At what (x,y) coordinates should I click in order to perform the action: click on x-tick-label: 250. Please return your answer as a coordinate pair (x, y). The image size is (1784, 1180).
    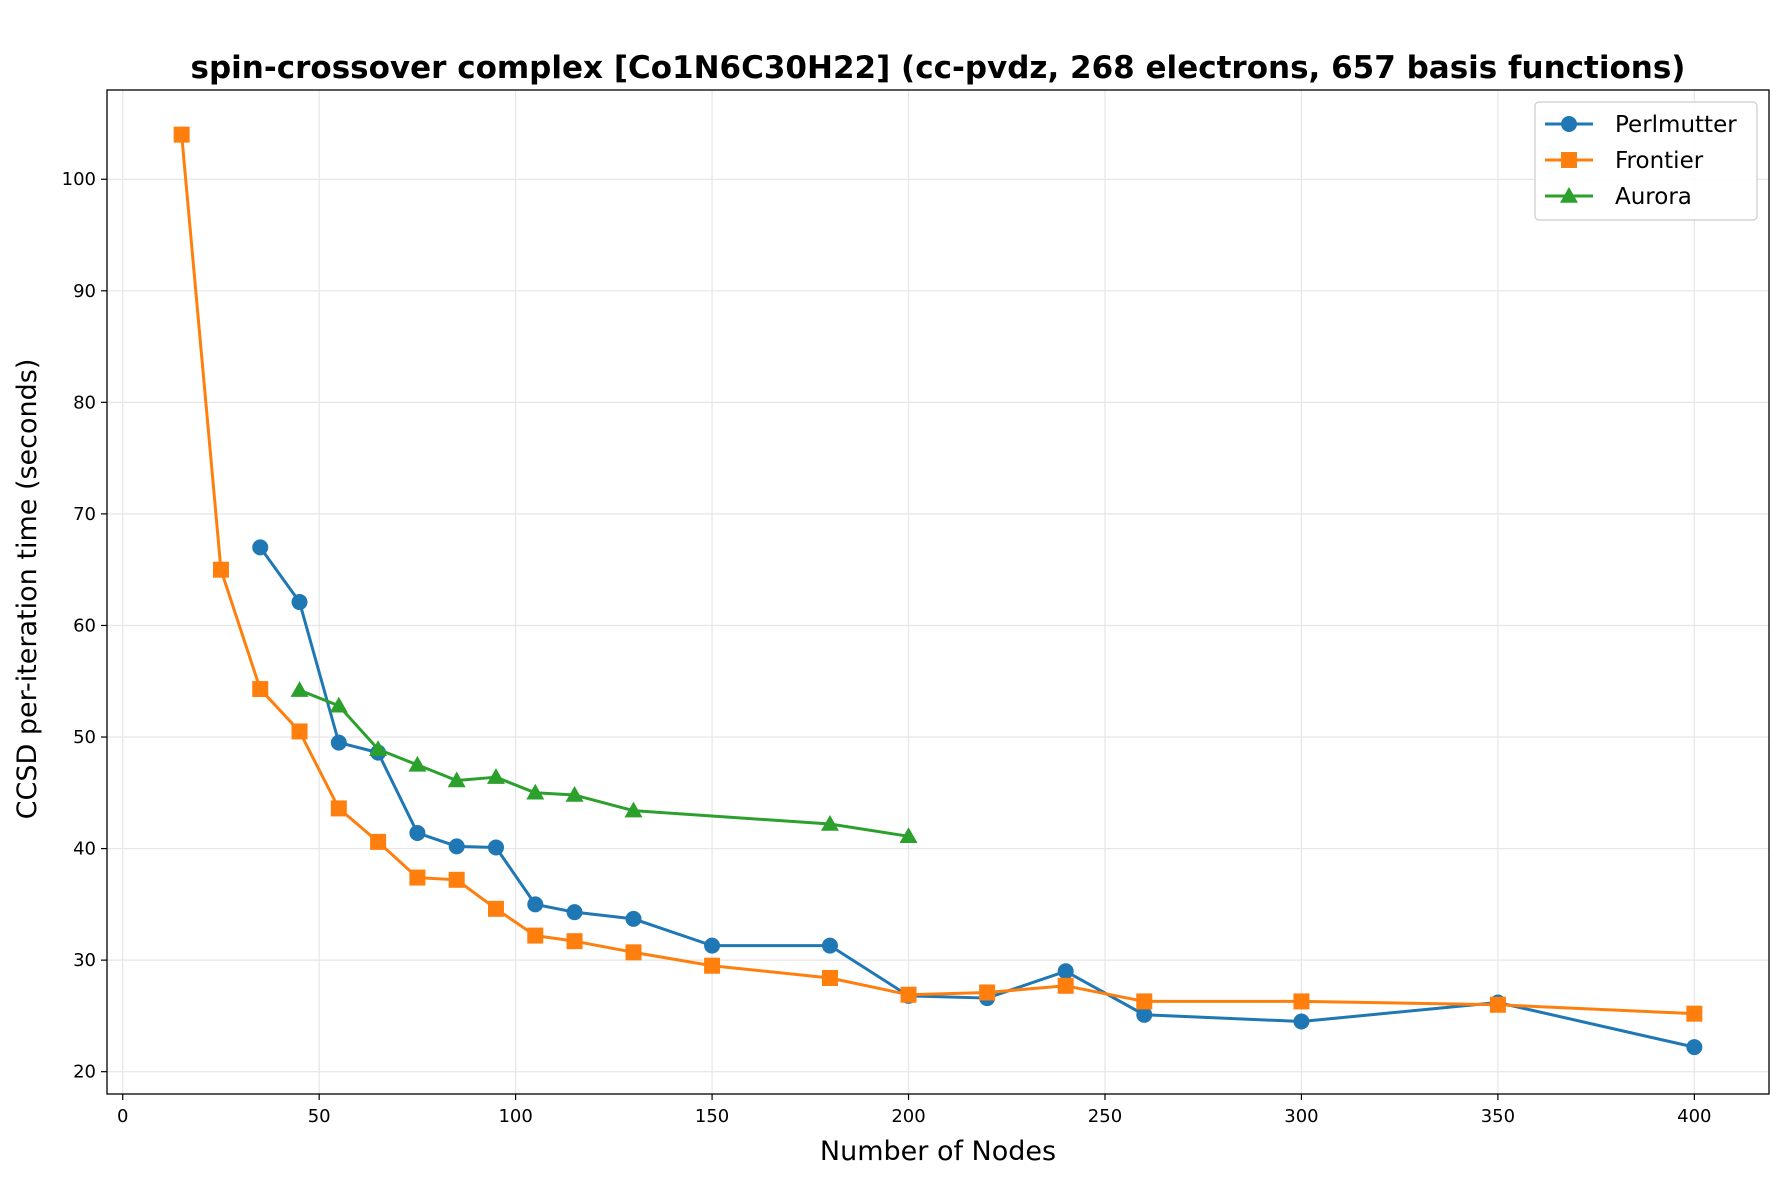
    Looking at the image, I should click on (1105, 1116).